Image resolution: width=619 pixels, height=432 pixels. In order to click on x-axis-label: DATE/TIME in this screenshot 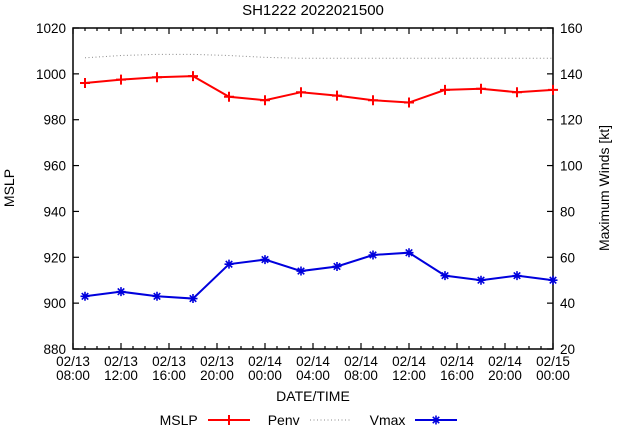, I will do `click(313, 396)`.